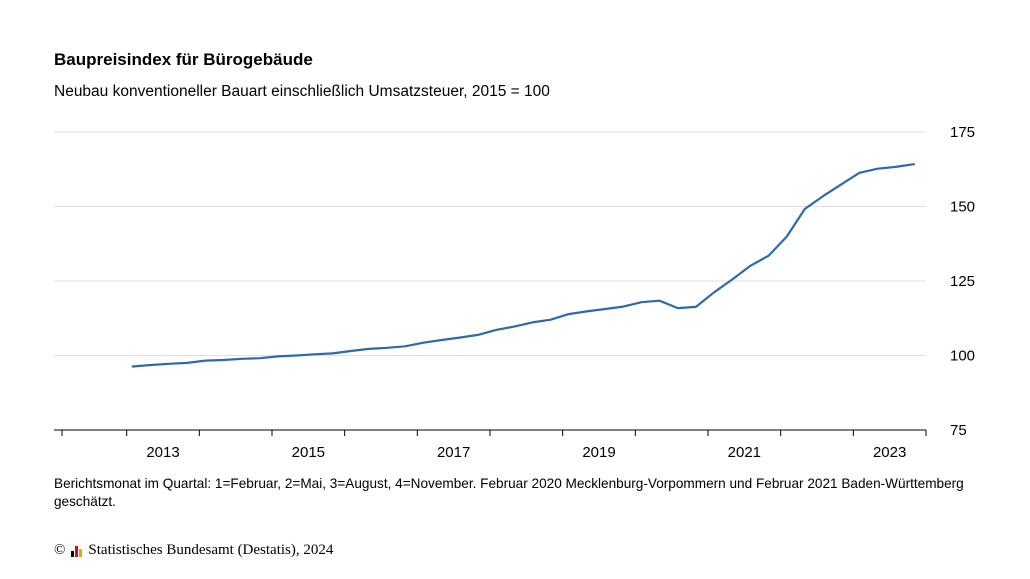 The image size is (1030, 579). I want to click on copyright-symbol: ©, so click(60, 550).